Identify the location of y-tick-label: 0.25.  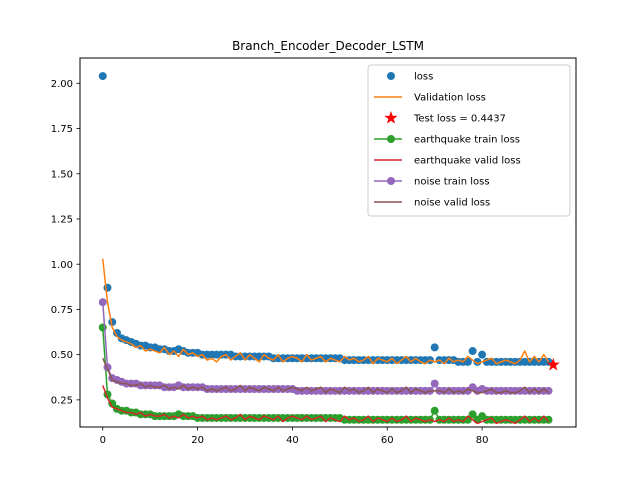
(62, 400).